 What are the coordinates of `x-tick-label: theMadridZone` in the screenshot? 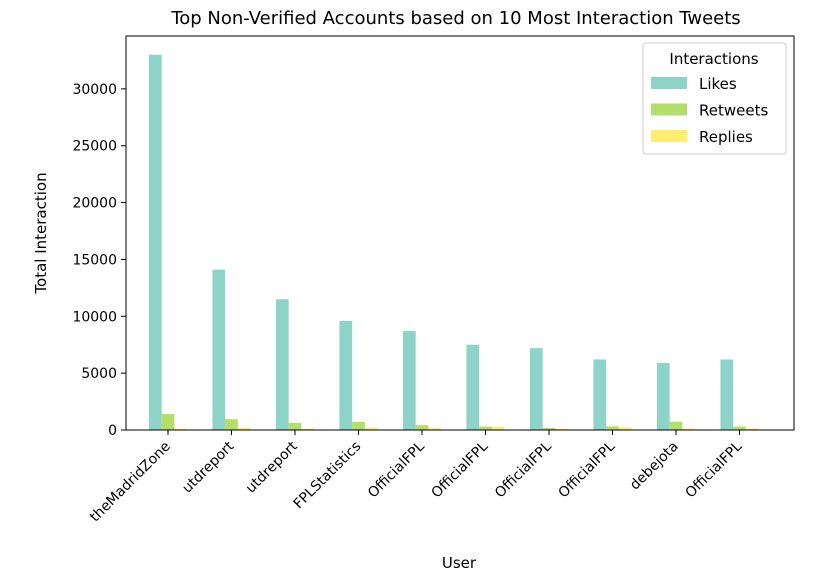 It's located at (130, 482).